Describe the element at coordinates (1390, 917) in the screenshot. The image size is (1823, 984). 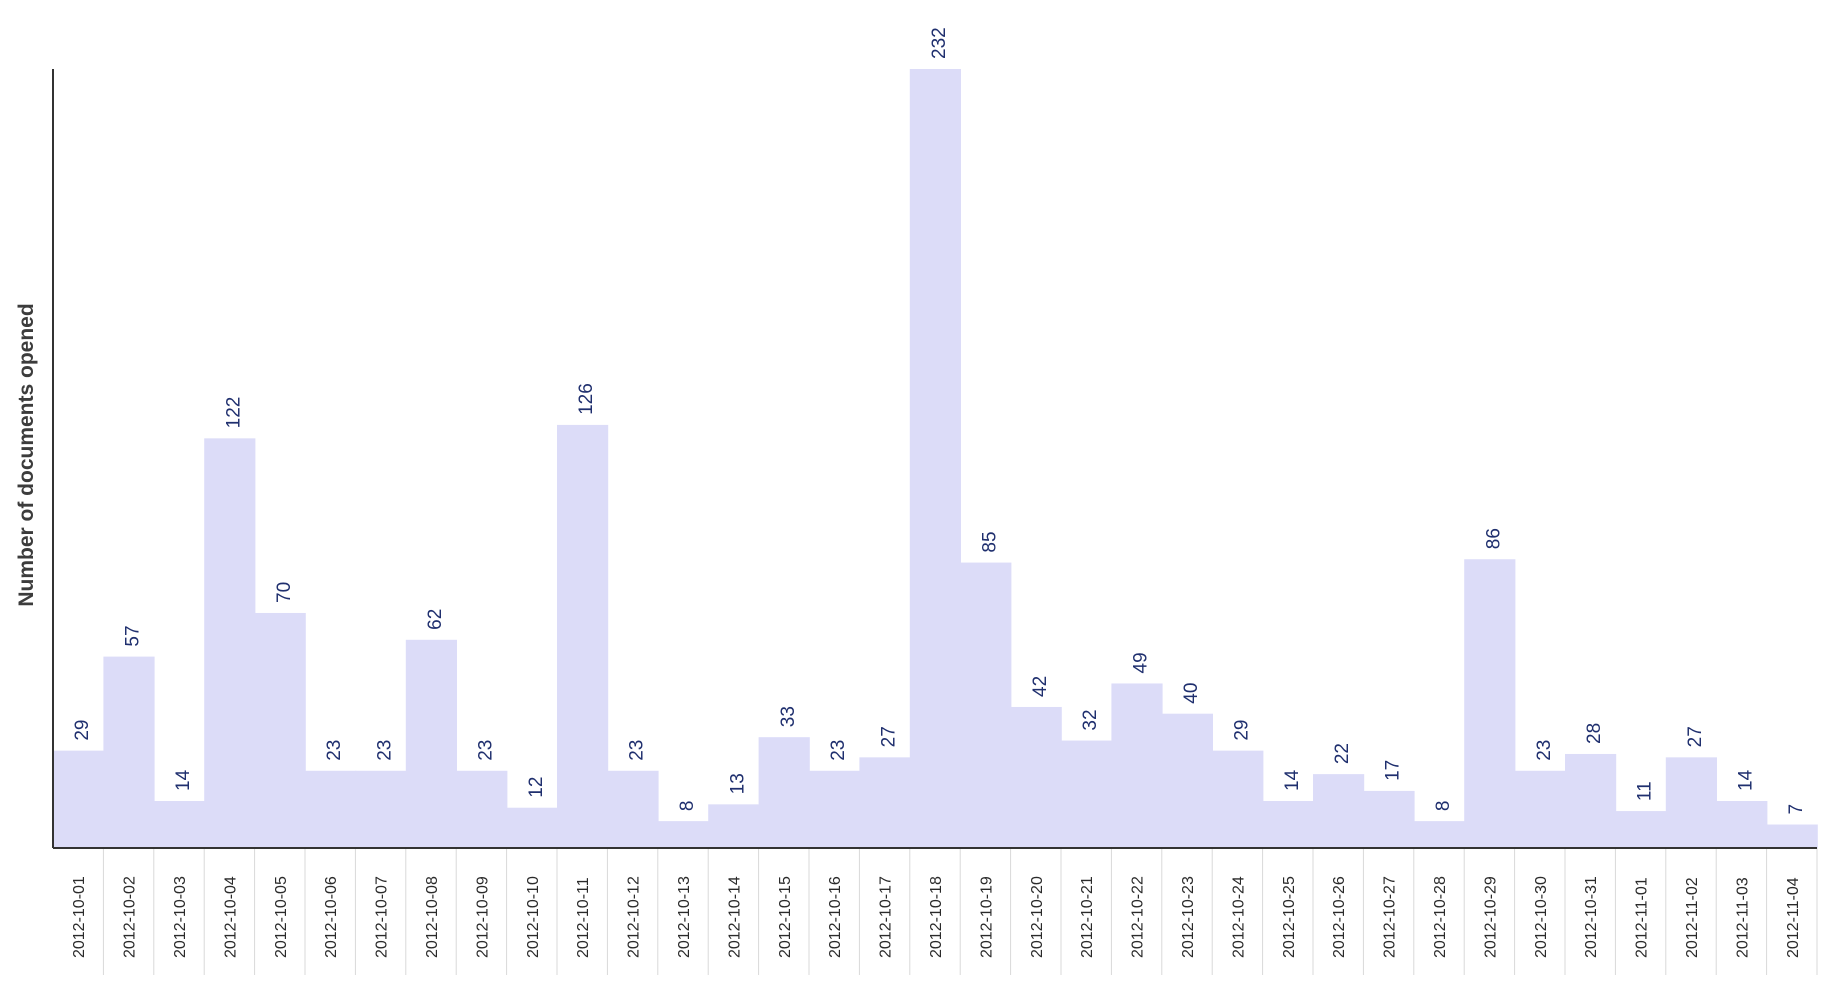
I see `x-tick-label-2012-10-27: 2012-10-27` at that location.